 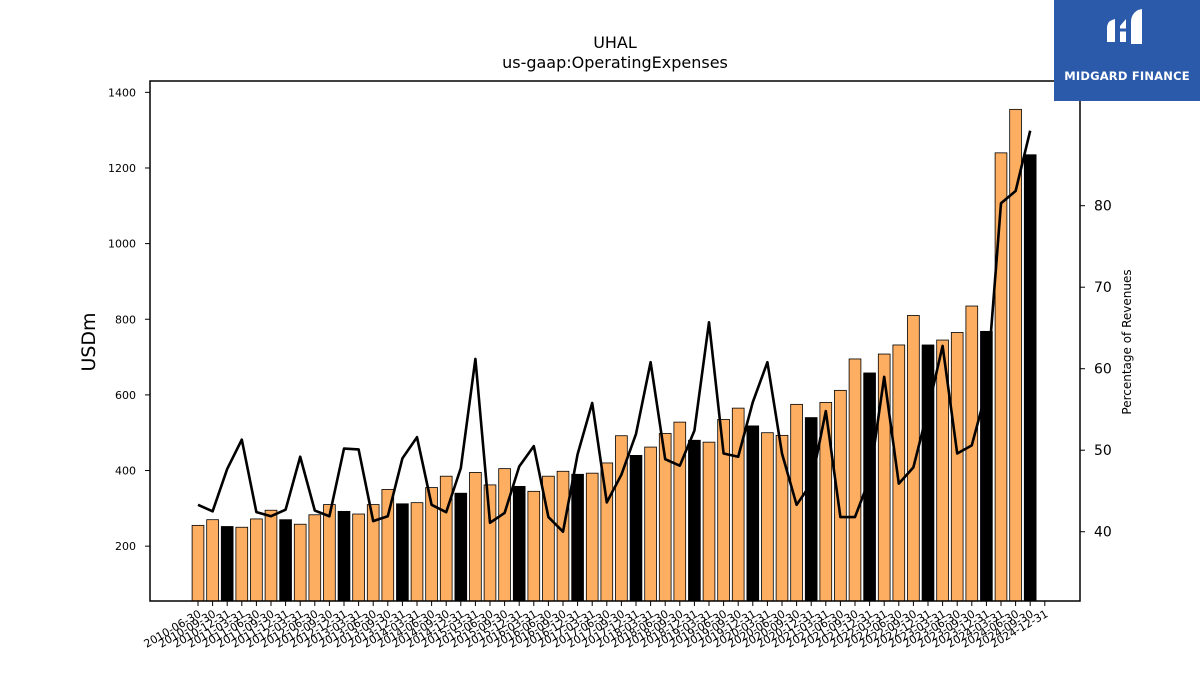 I want to click on y-tick-label: 200, so click(x=125, y=546).